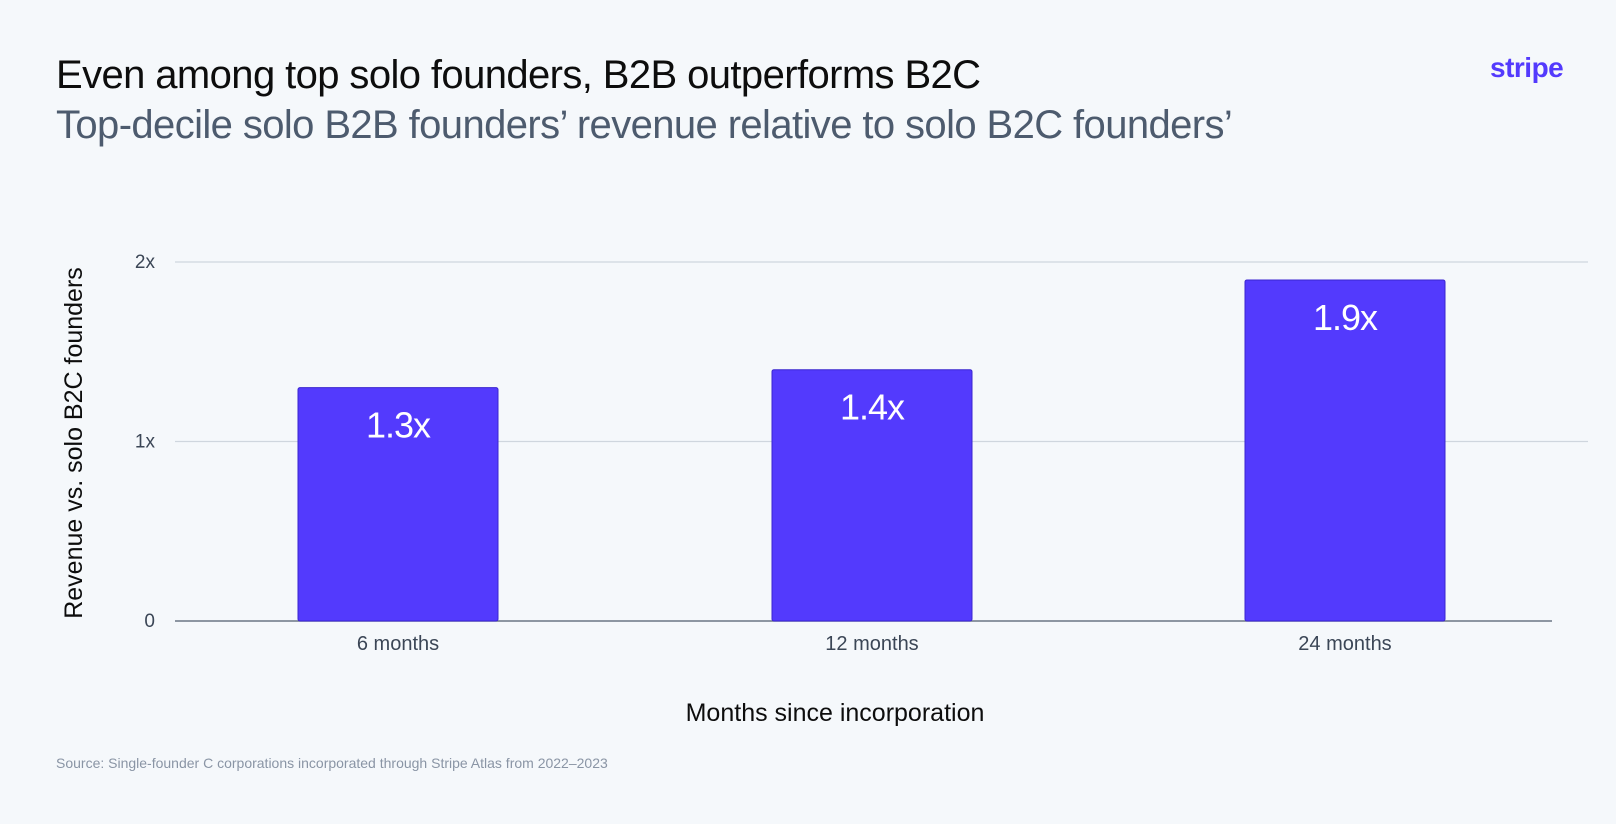 The width and height of the screenshot is (1616, 824). I want to click on x-tick-label: 24 months, so click(1344, 644).